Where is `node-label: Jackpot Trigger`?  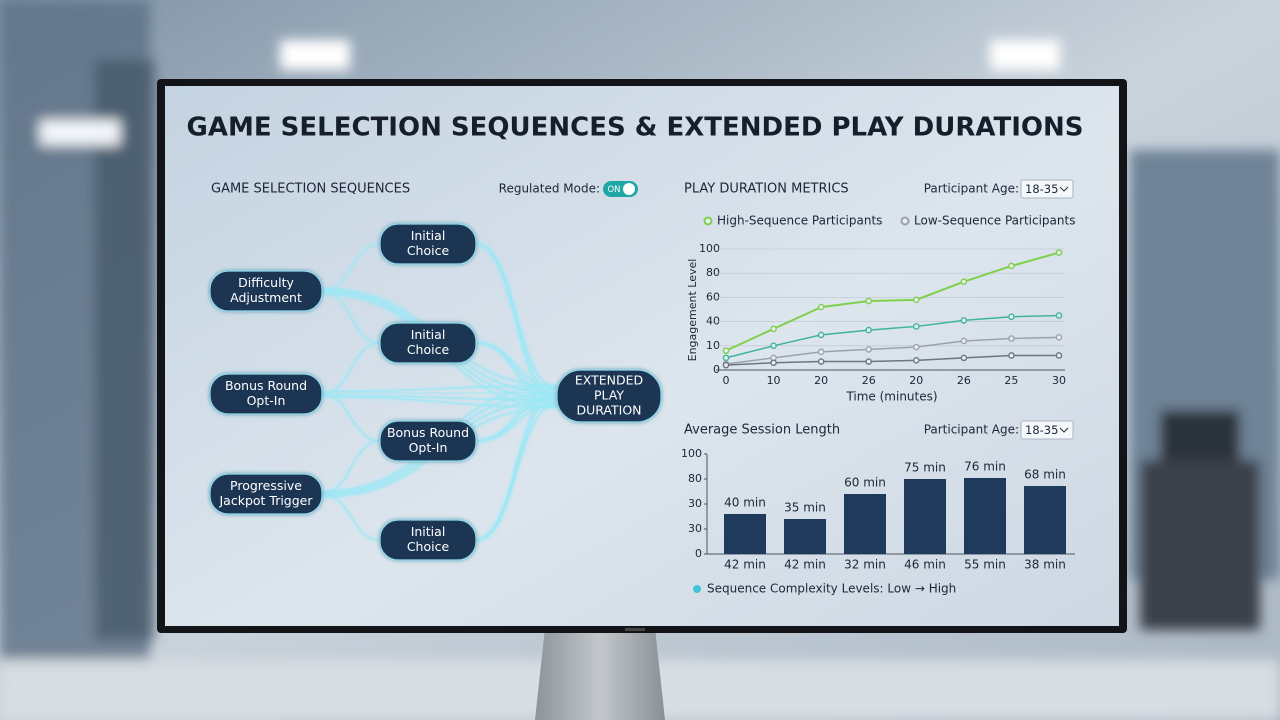 node-label: Jackpot Trigger is located at coordinates (265, 500).